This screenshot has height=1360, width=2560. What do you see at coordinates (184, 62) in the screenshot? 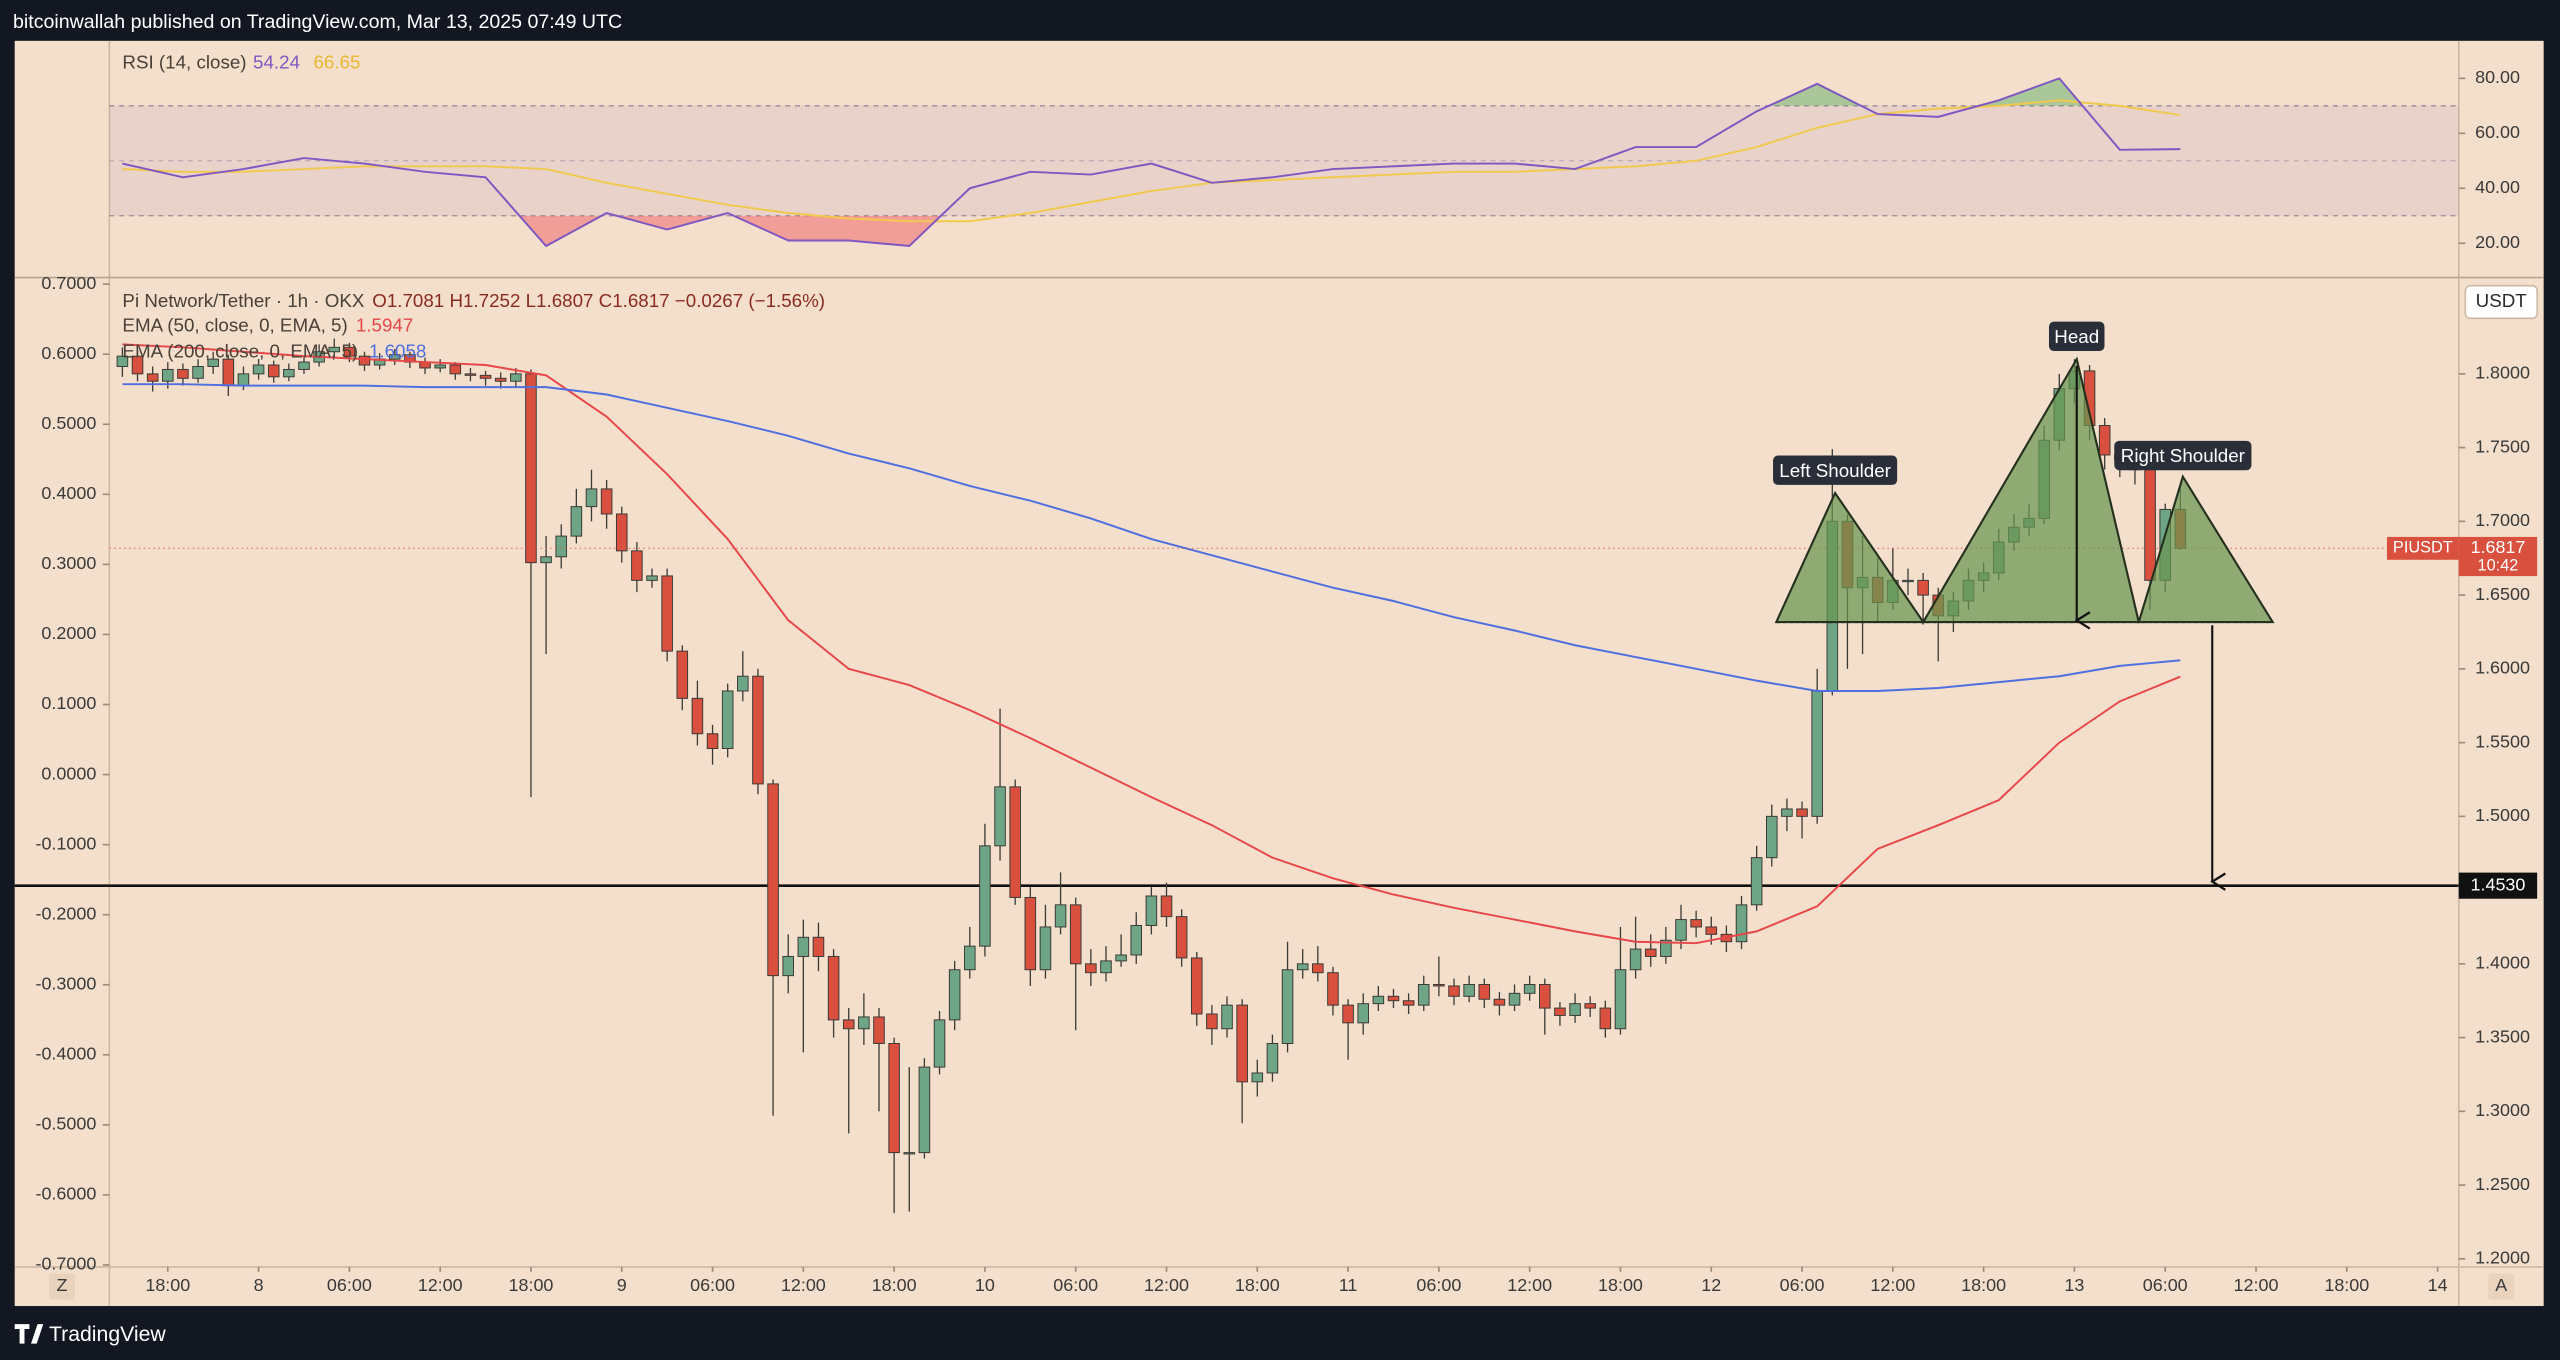
I see `rsi-title: RSI (14, close)` at bounding box center [184, 62].